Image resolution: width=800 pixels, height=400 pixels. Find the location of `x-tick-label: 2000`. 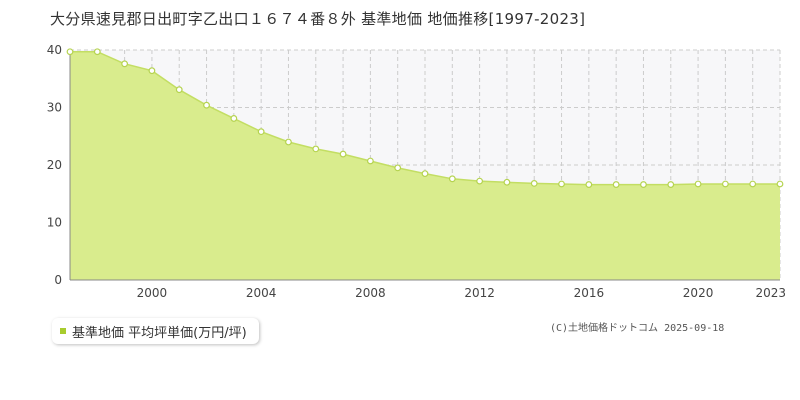

x-tick-label: 2000 is located at coordinates (152, 293).